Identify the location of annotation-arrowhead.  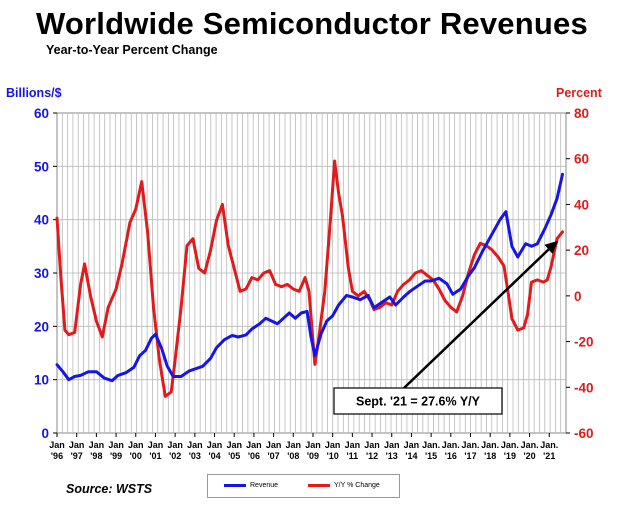
(551, 247).